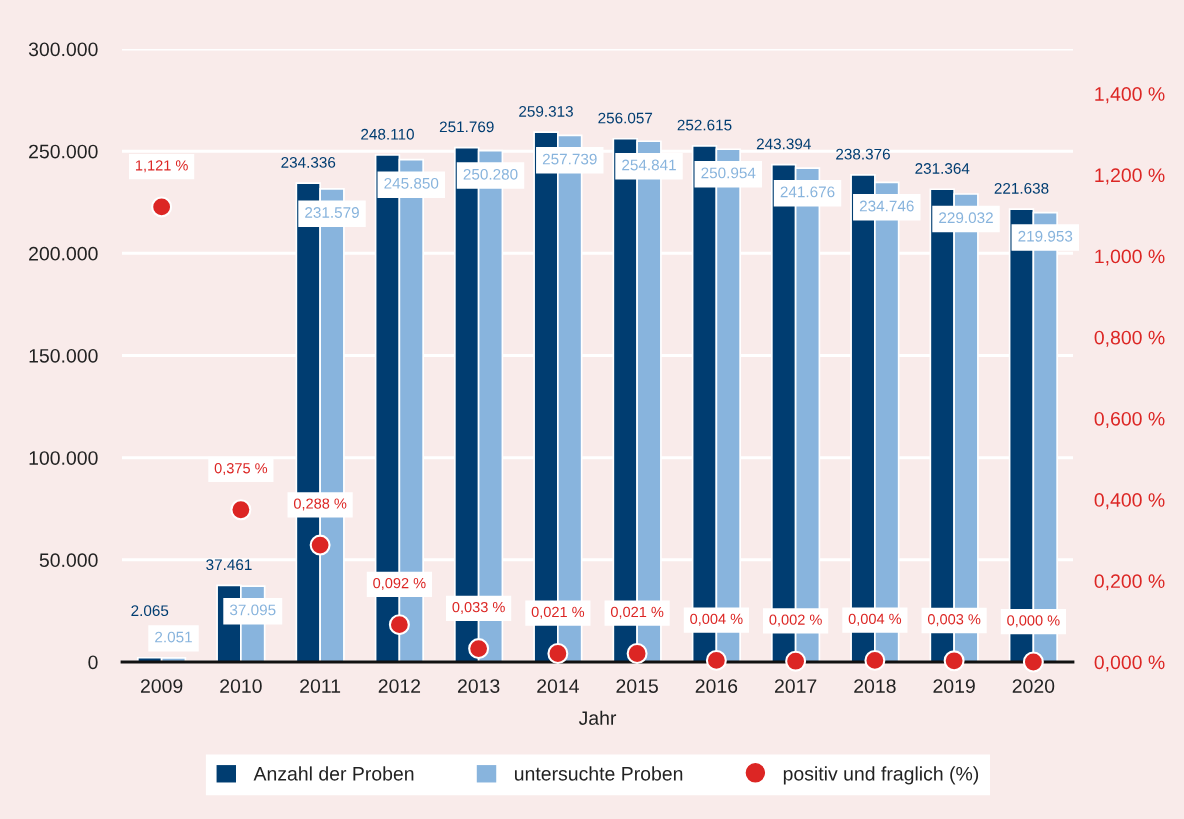 The image size is (1184, 819). What do you see at coordinates (63, 458) in the screenshot?
I see `y-tick-label: 100.000` at bounding box center [63, 458].